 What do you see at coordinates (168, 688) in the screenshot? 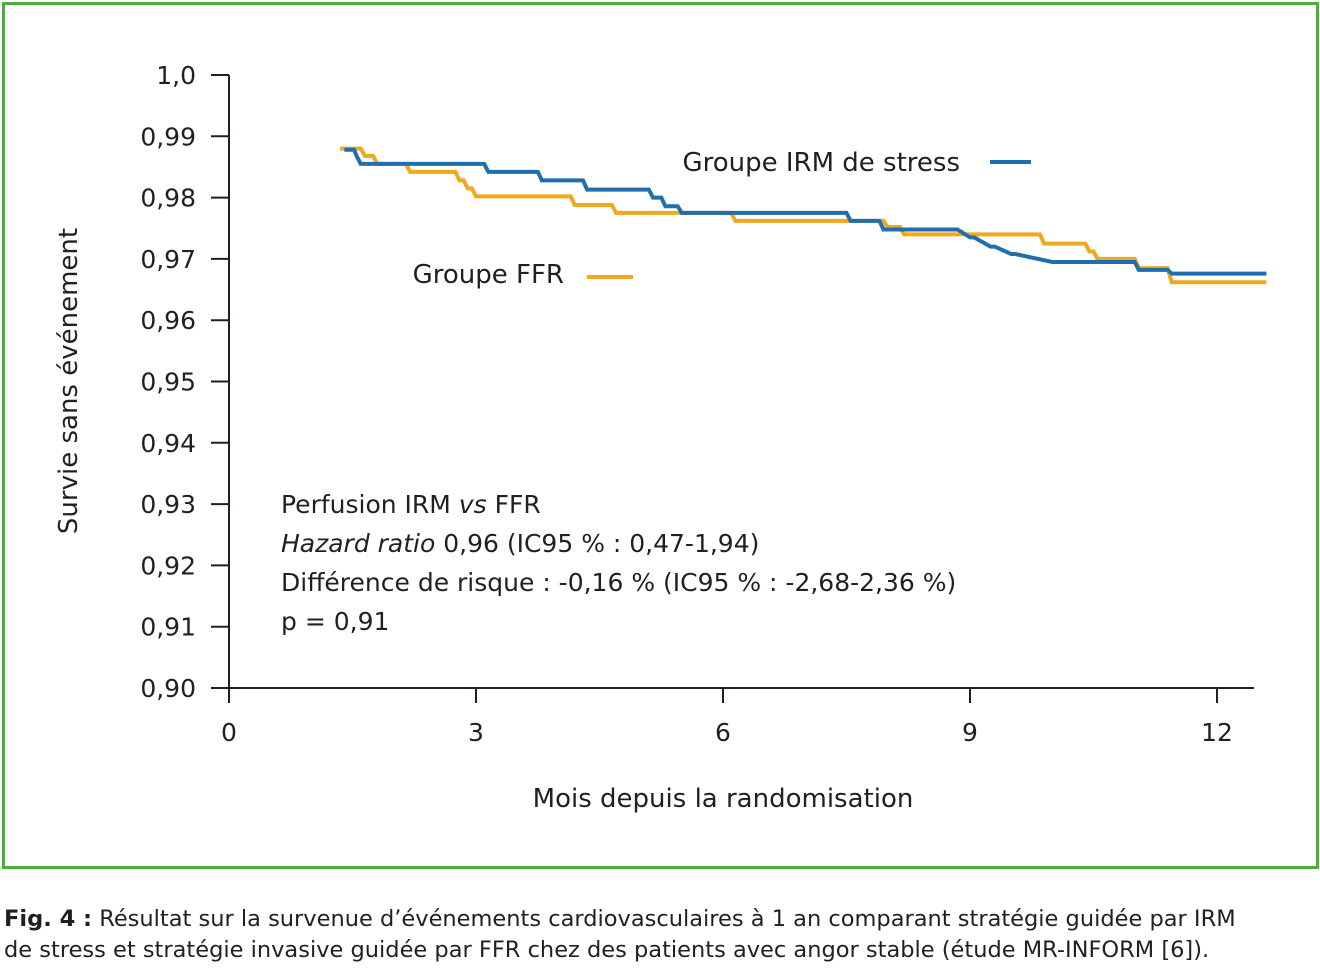
I see `y-tick-label: 0,90` at bounding box center [168, 688].